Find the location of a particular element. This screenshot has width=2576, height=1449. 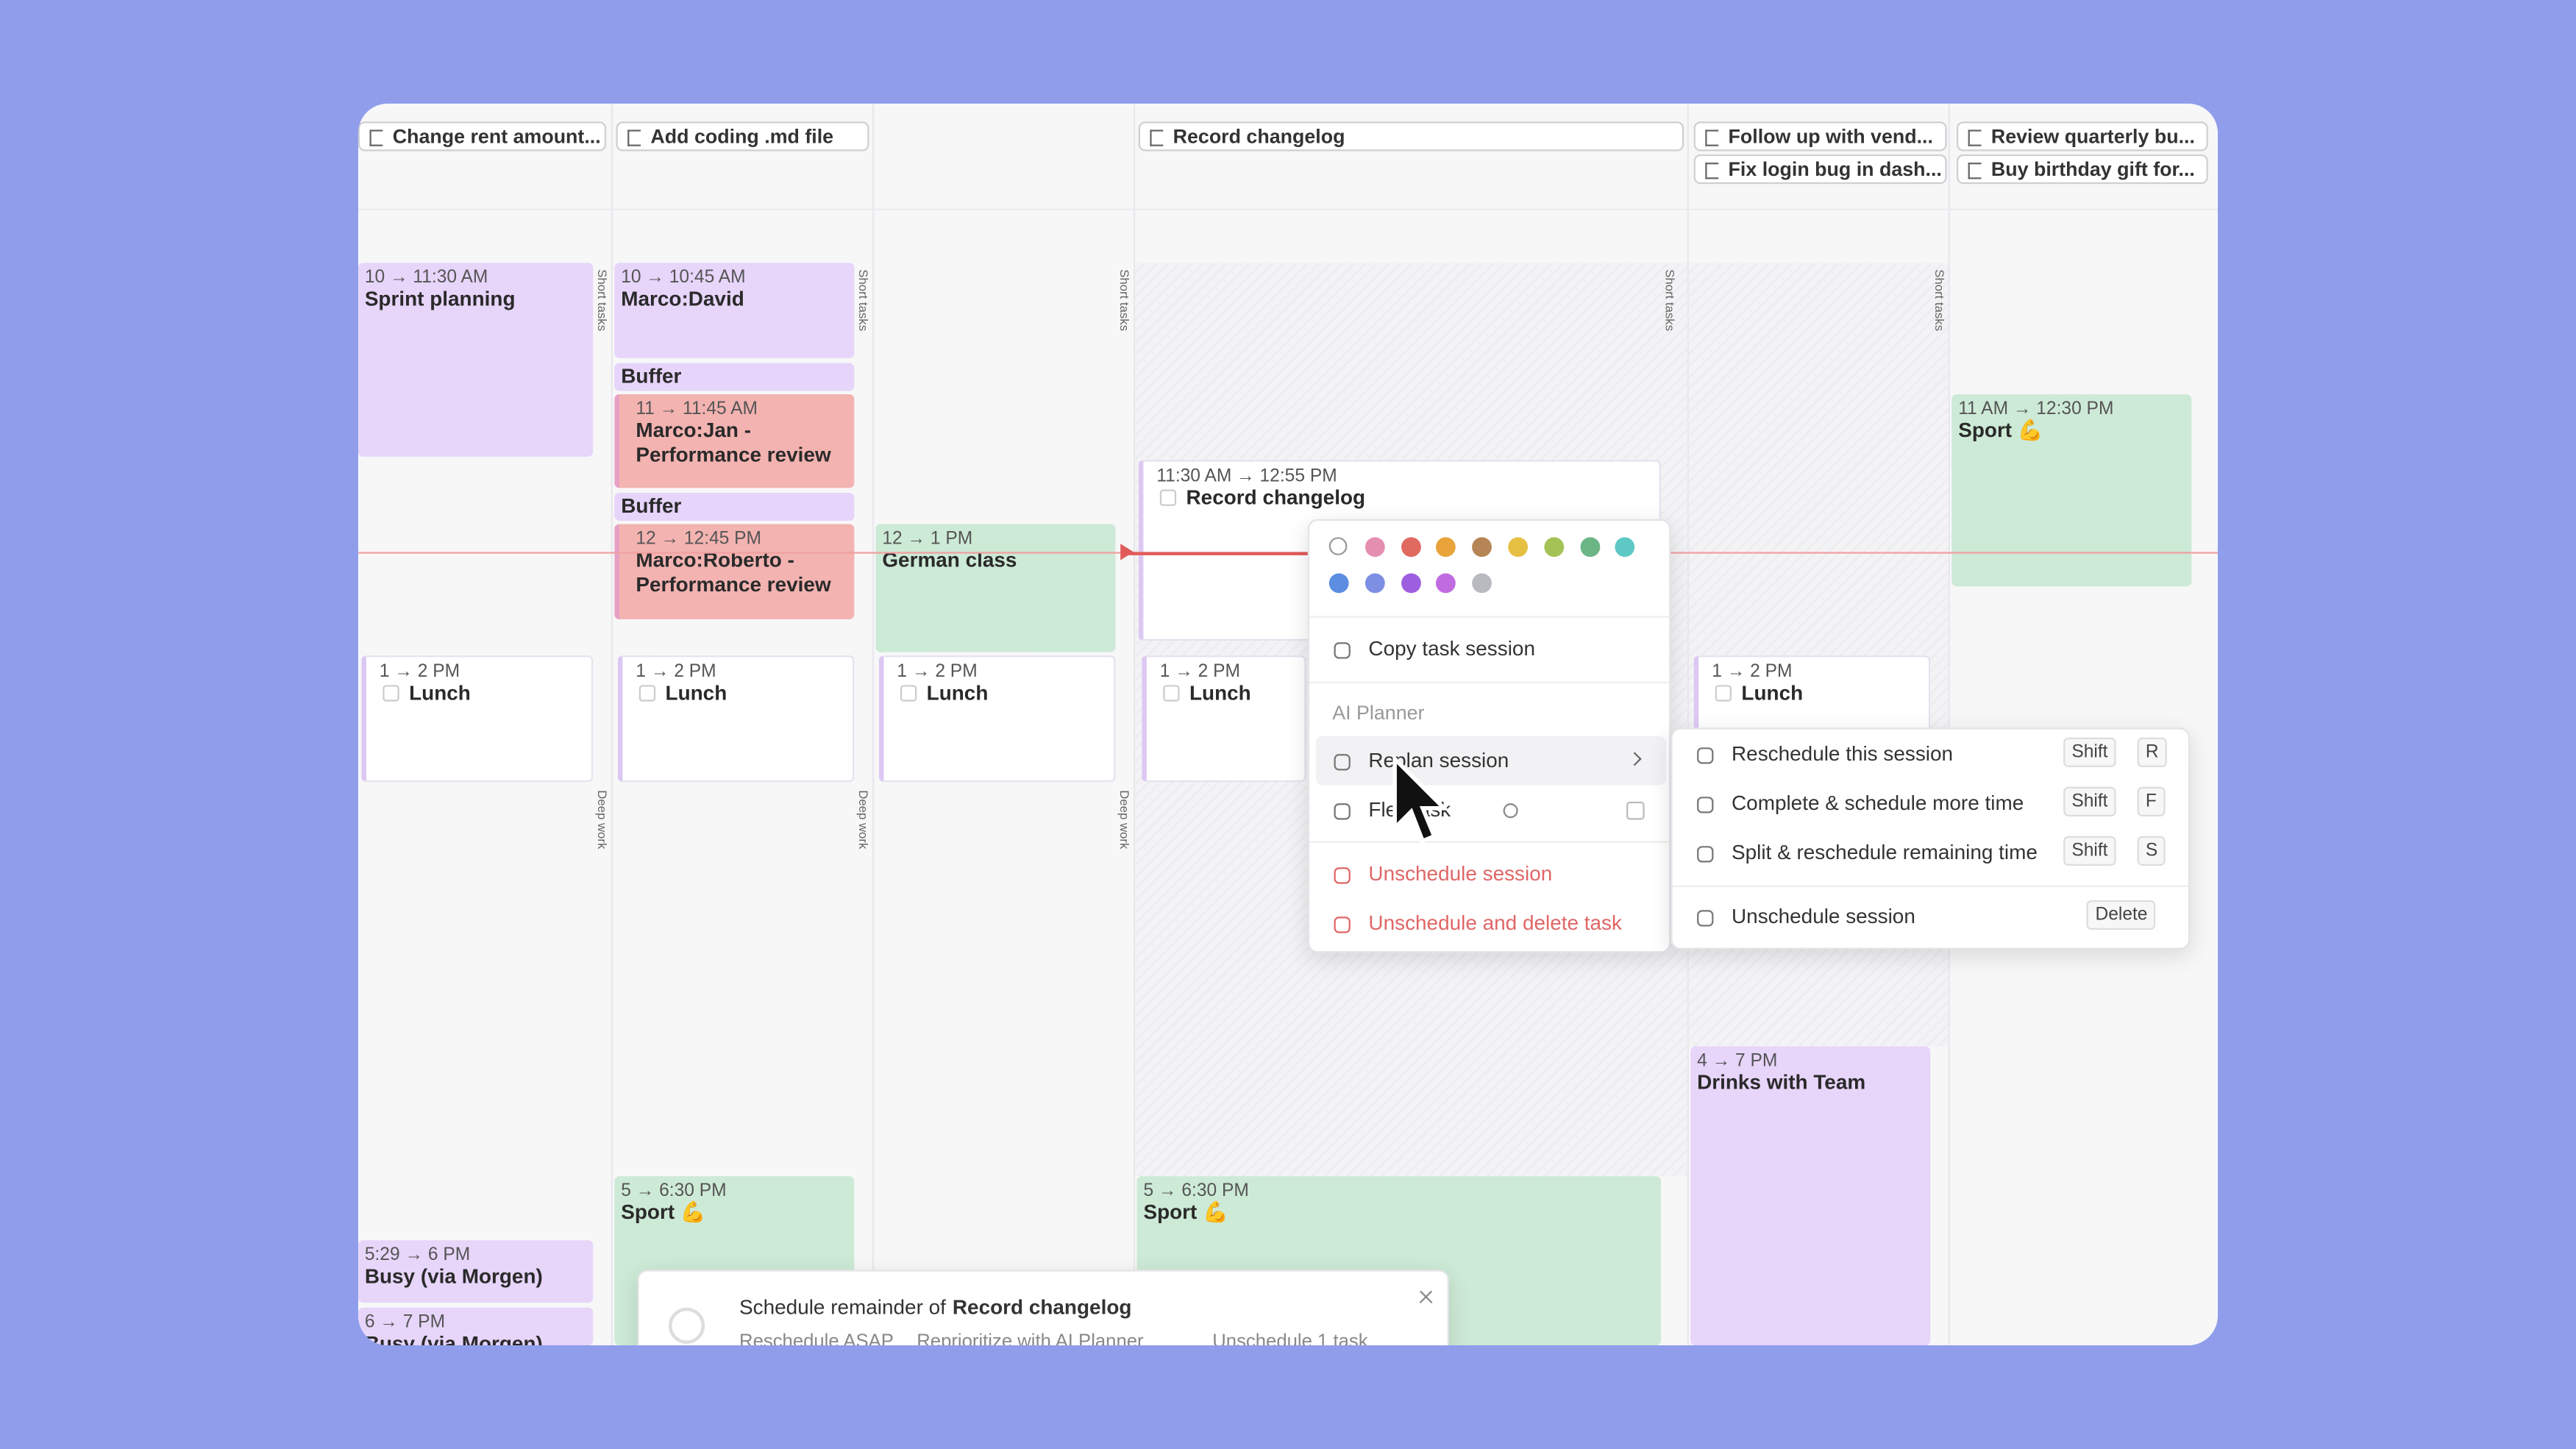

menu-item: Split & reschedule remaining time is located at coordinates (1885, 852).